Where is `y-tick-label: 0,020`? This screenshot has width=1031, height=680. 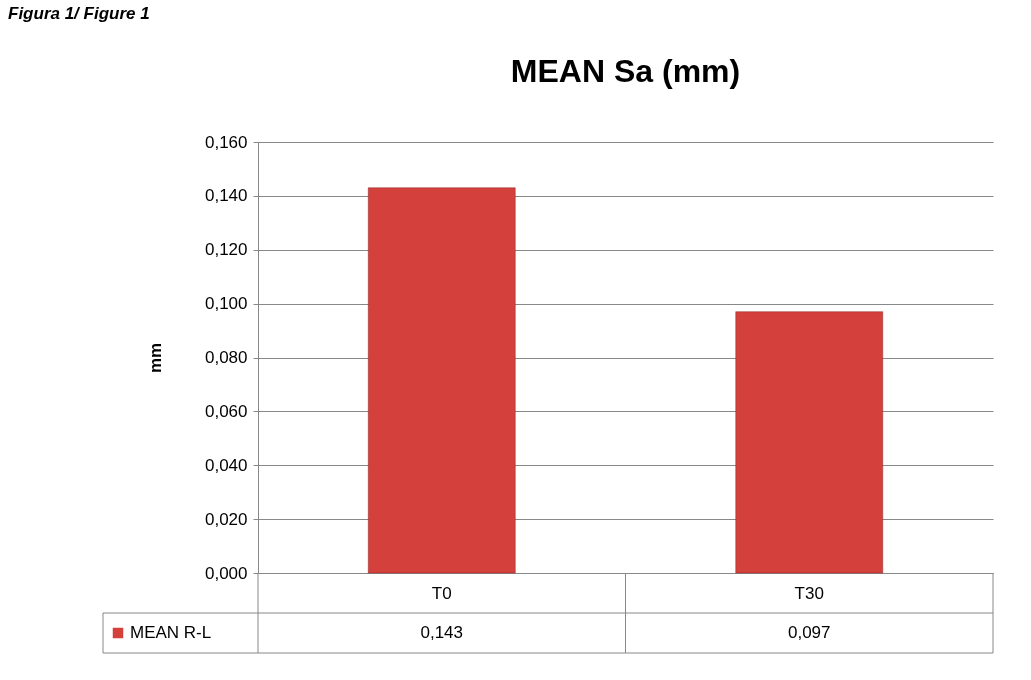 y-tick-label: 0,020 is located at coordinates (226, 519).